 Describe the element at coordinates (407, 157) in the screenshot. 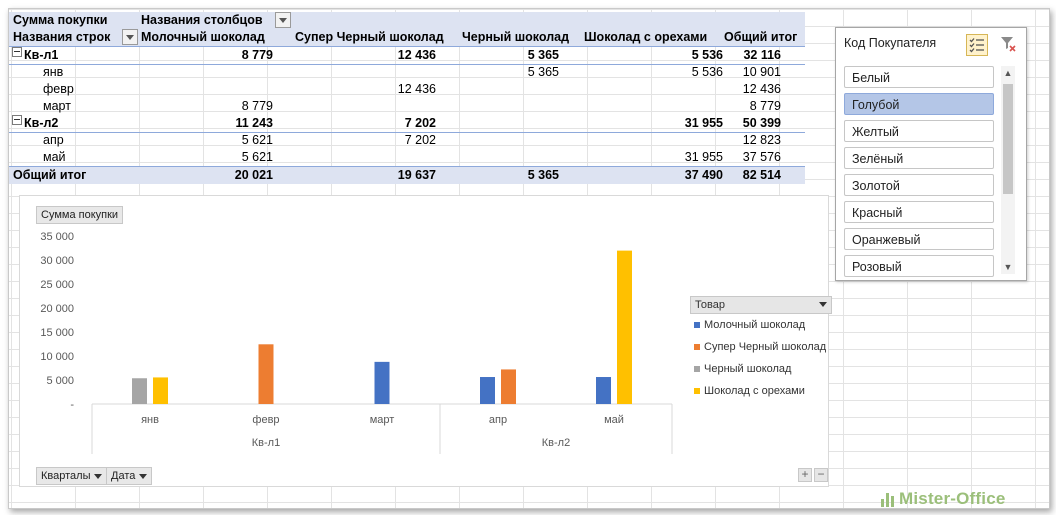

I see `pivot-row: май 5 621 31 955 37 576` at that location.